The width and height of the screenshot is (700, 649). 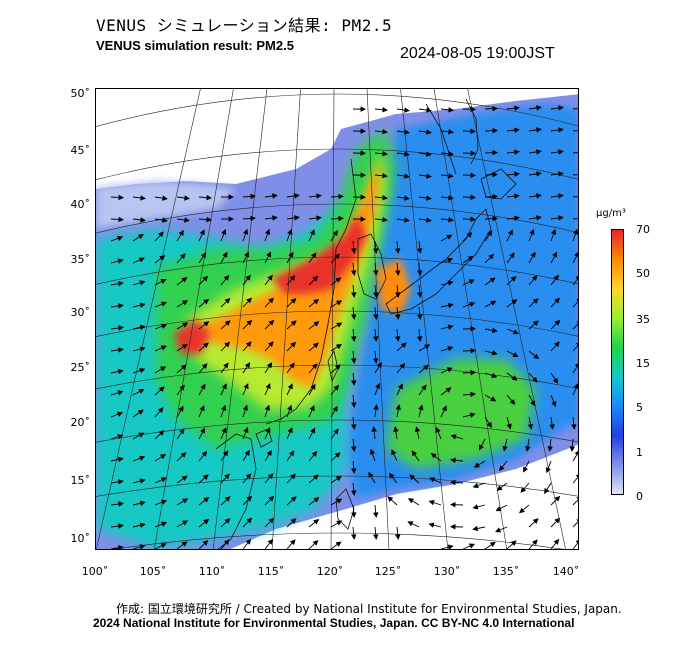 What do you see at coordinates (330, 571) in the screenshot?
I see `longitude-label: 120˚` at bounding box center [330, 571].